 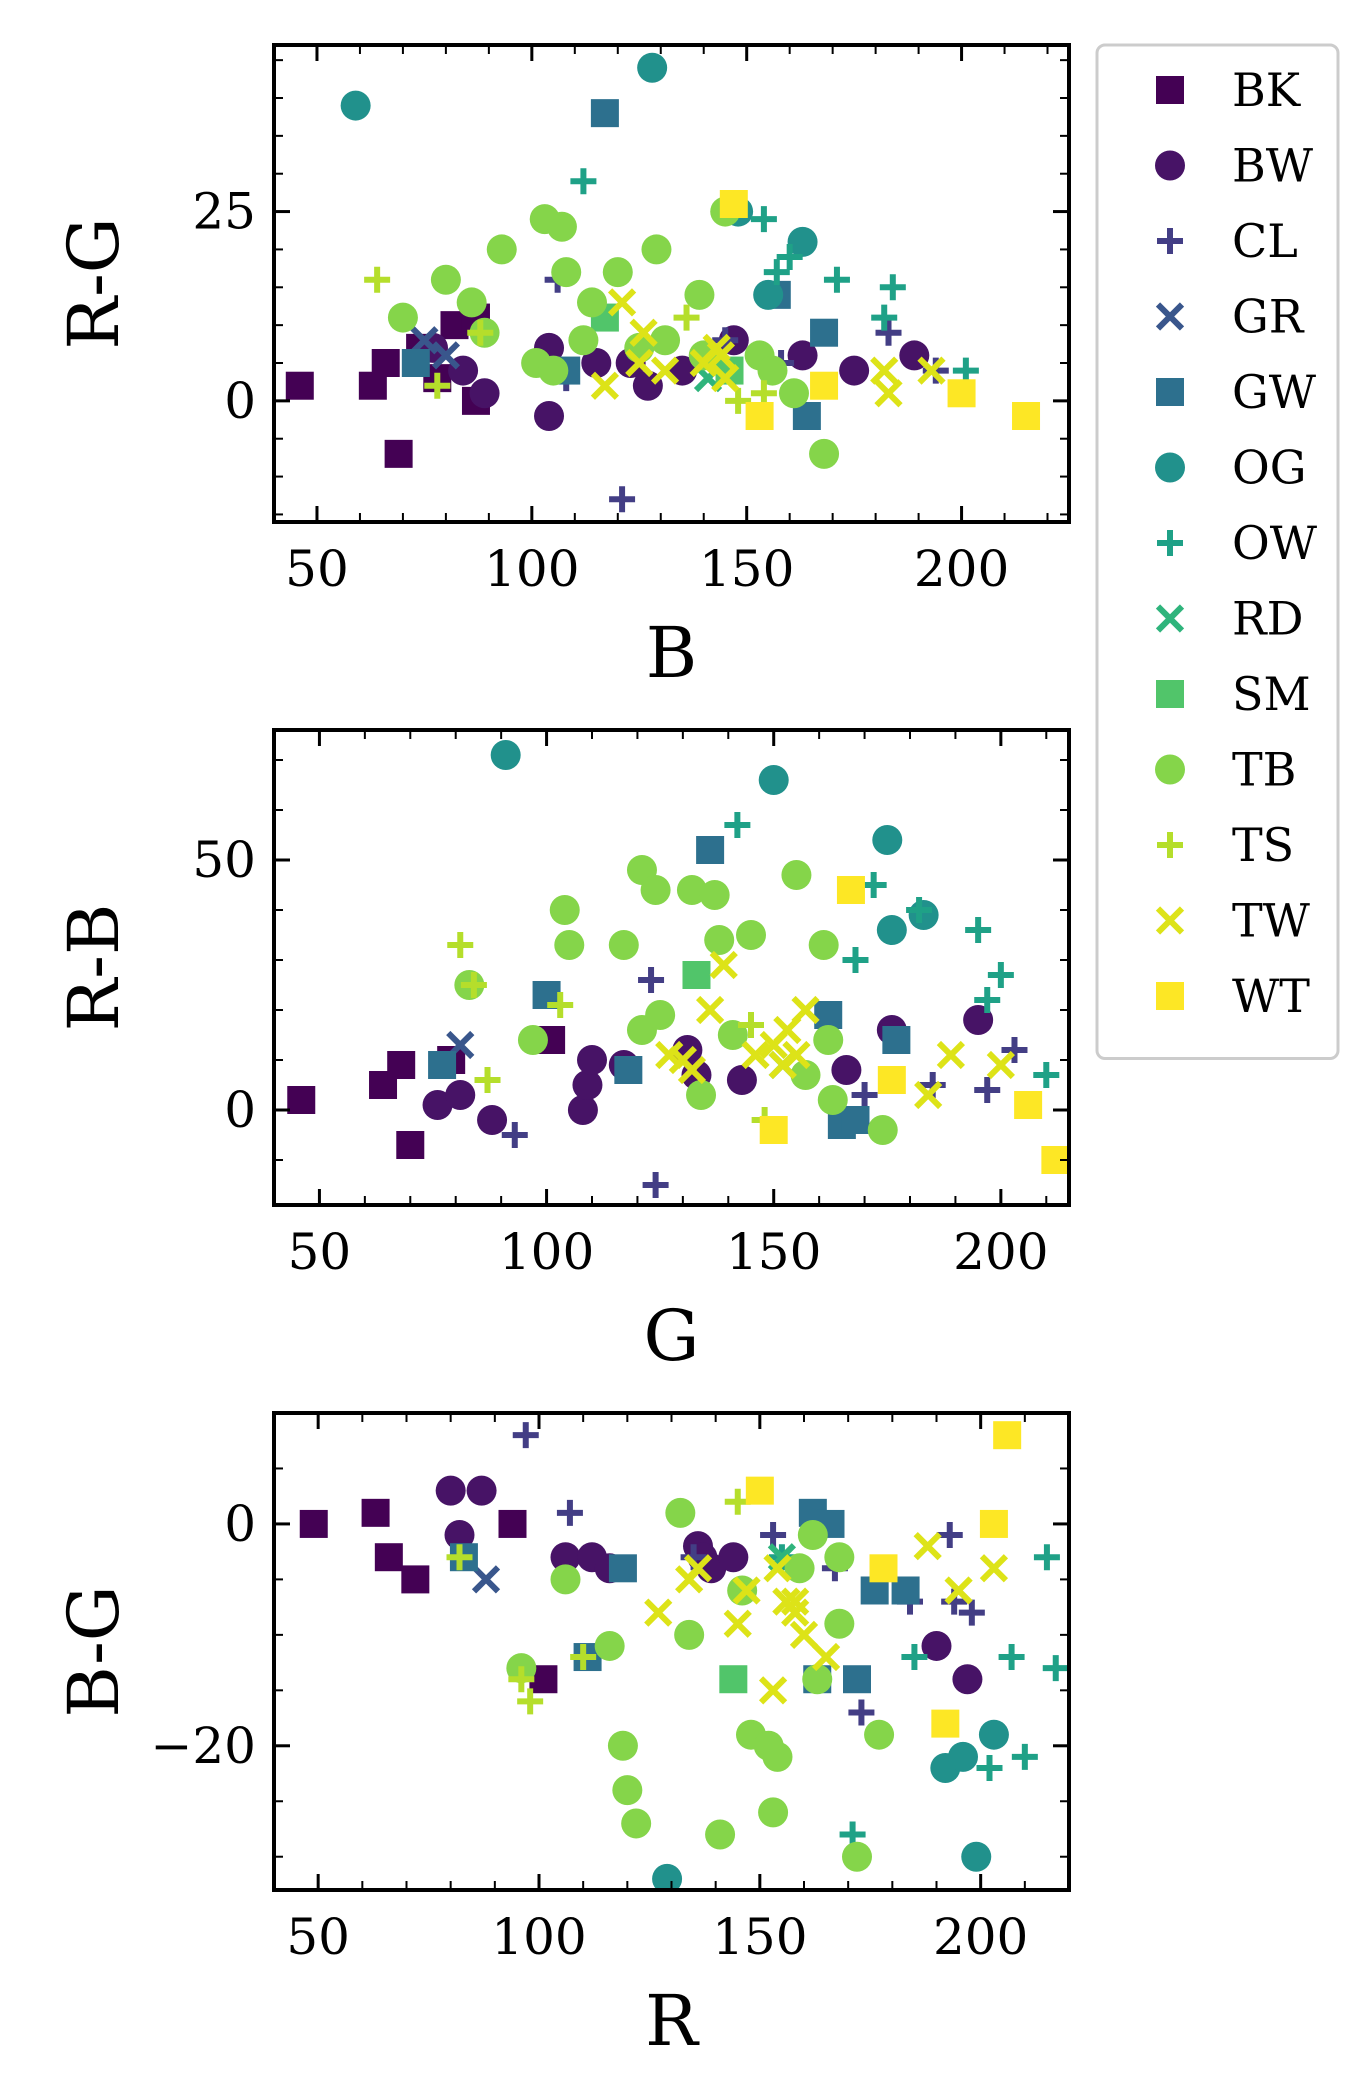 I want to click on legend-label: TS, so click(x=1263, y=845).